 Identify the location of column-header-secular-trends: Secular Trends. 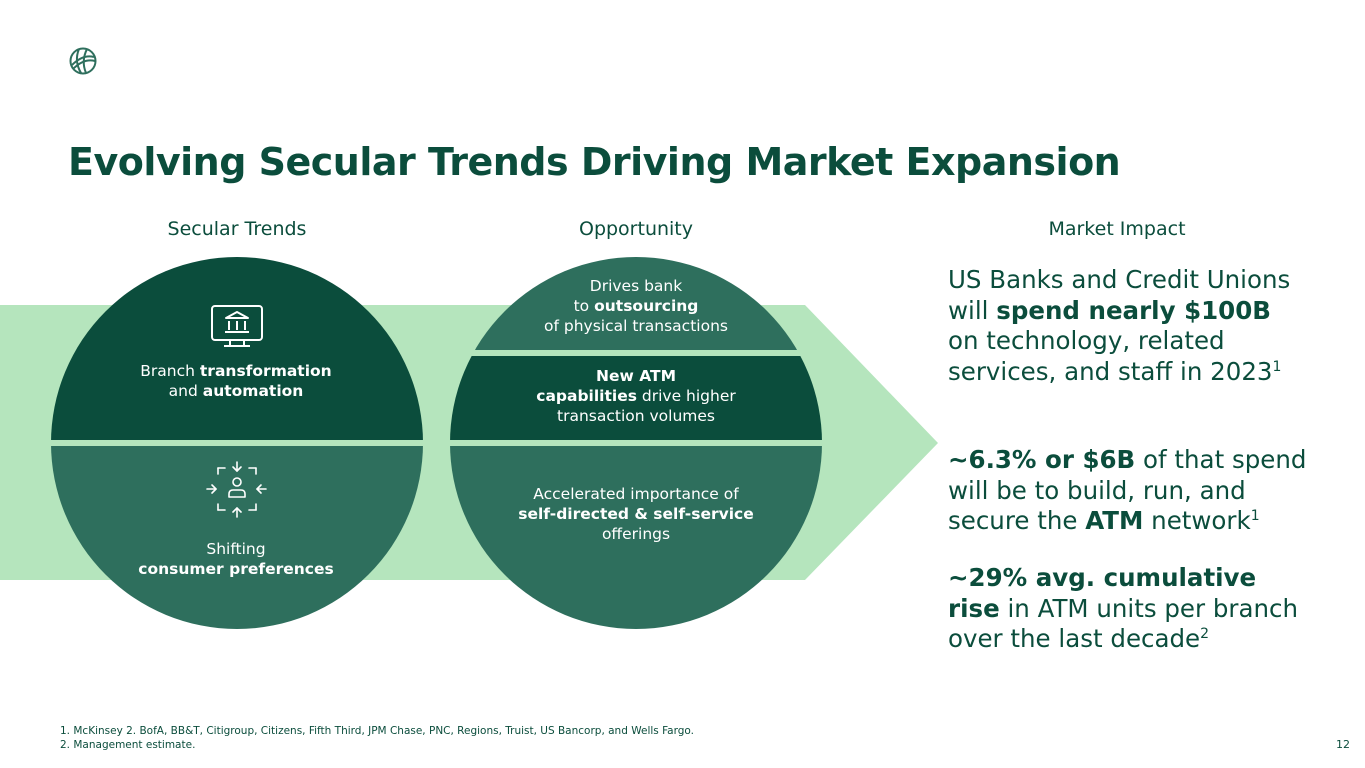
(237, 229).